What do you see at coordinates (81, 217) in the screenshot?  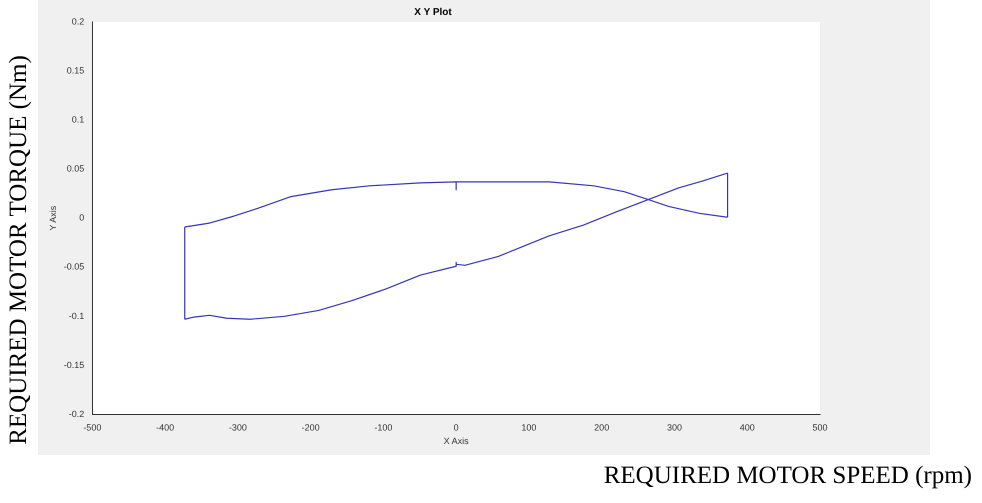 I see `y-tick-label: 0` at bounding box center [81, 217].